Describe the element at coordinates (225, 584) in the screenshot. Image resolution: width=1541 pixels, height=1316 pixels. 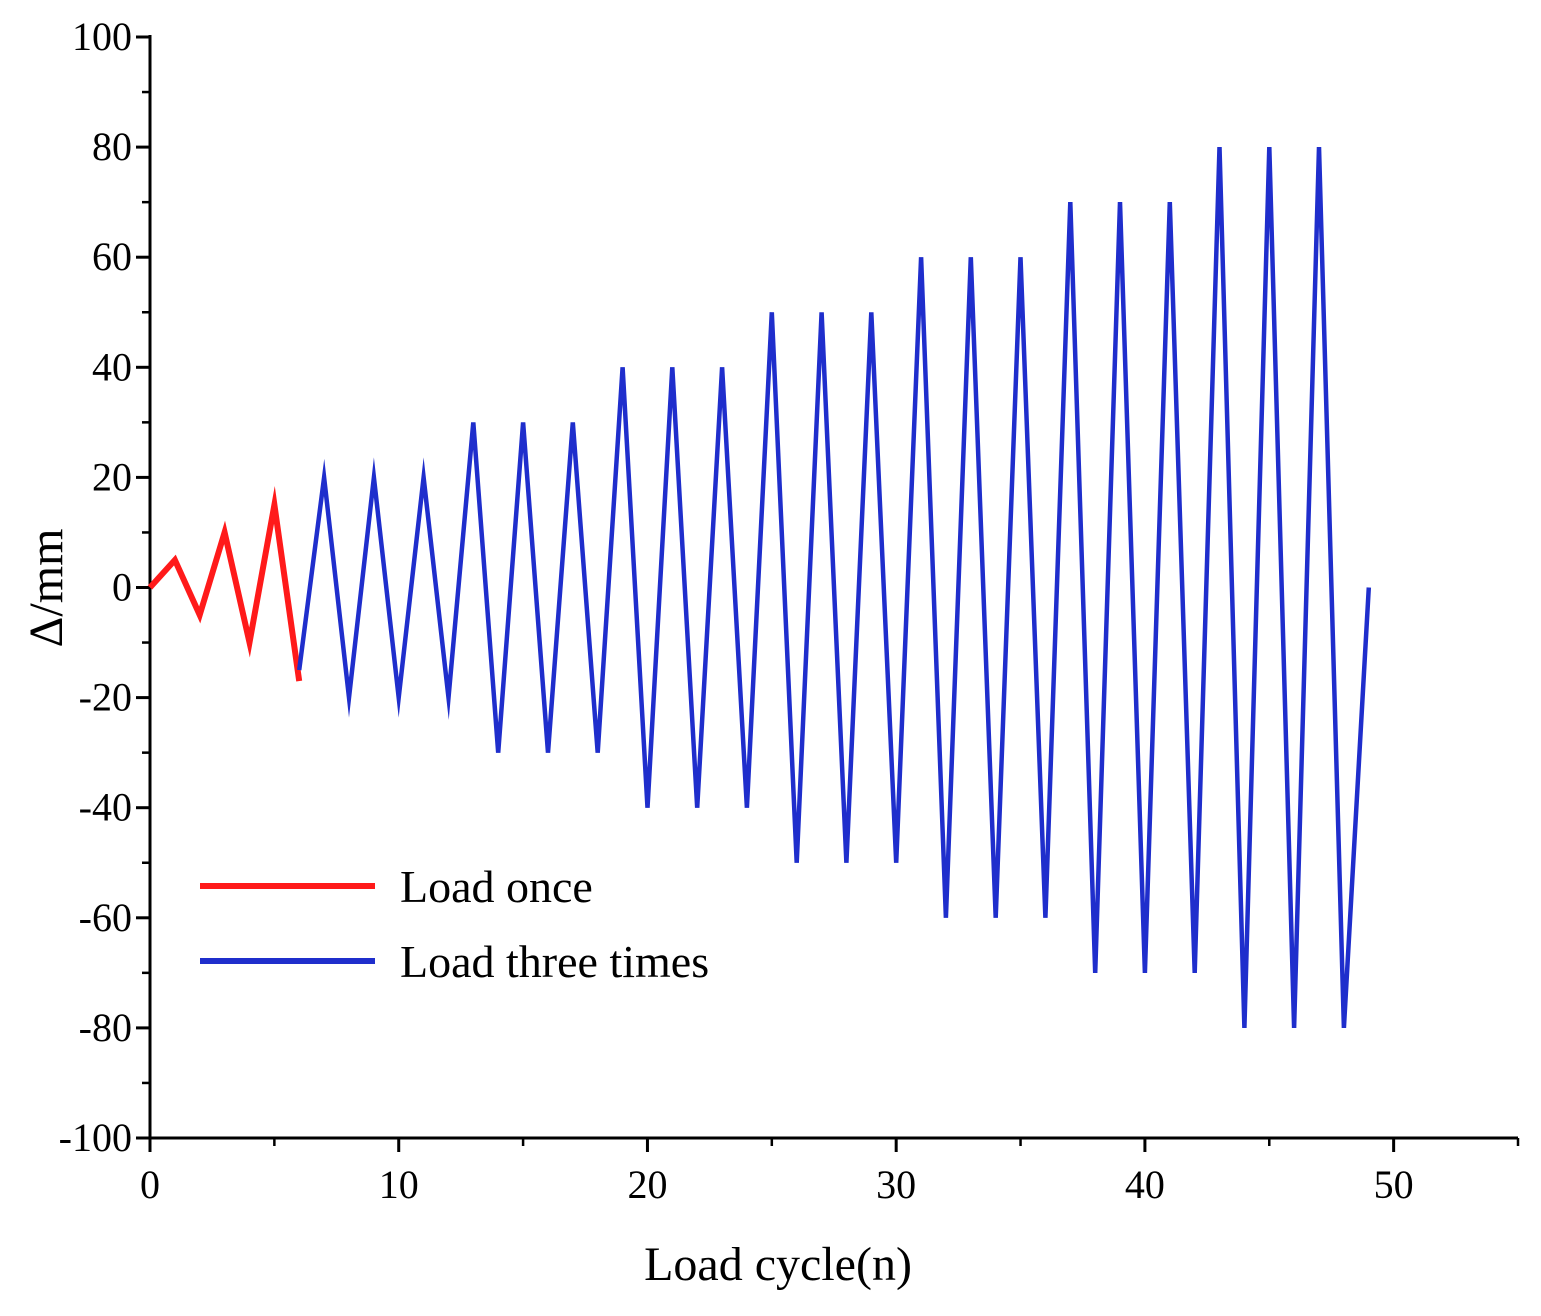
I see `series-line-load-once` at that location.